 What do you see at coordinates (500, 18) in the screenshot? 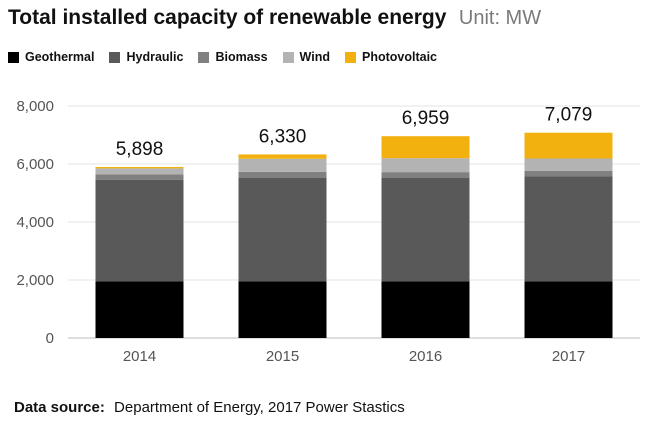
I see `unit-label: Unit: MW` at bounding box center [500, 18].